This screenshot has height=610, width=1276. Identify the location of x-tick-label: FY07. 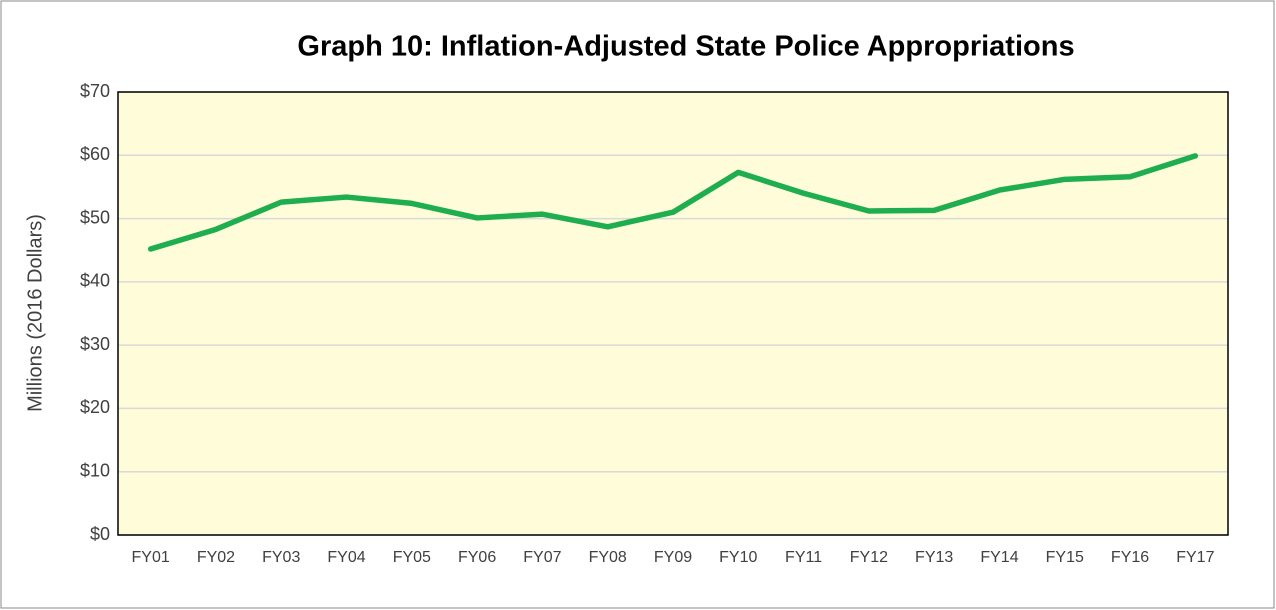
(542, 557).